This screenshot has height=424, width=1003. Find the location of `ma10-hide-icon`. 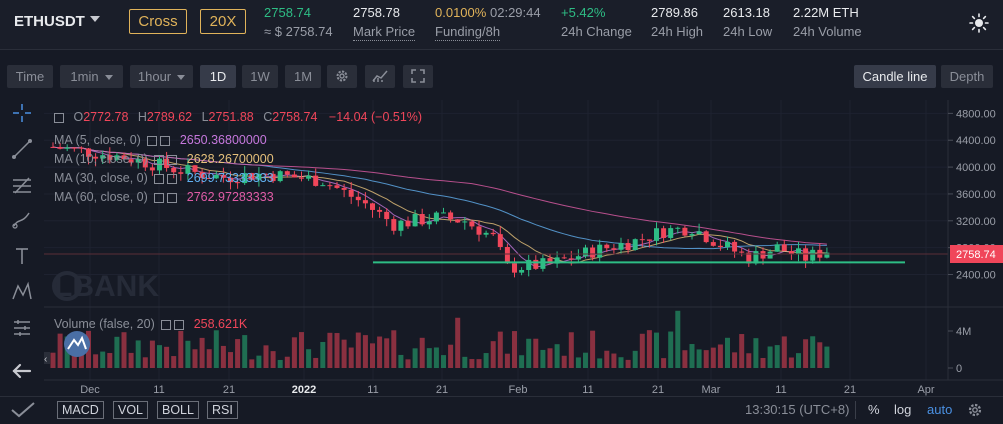

ma10-hide-icon is located at coordinates (159, 159).